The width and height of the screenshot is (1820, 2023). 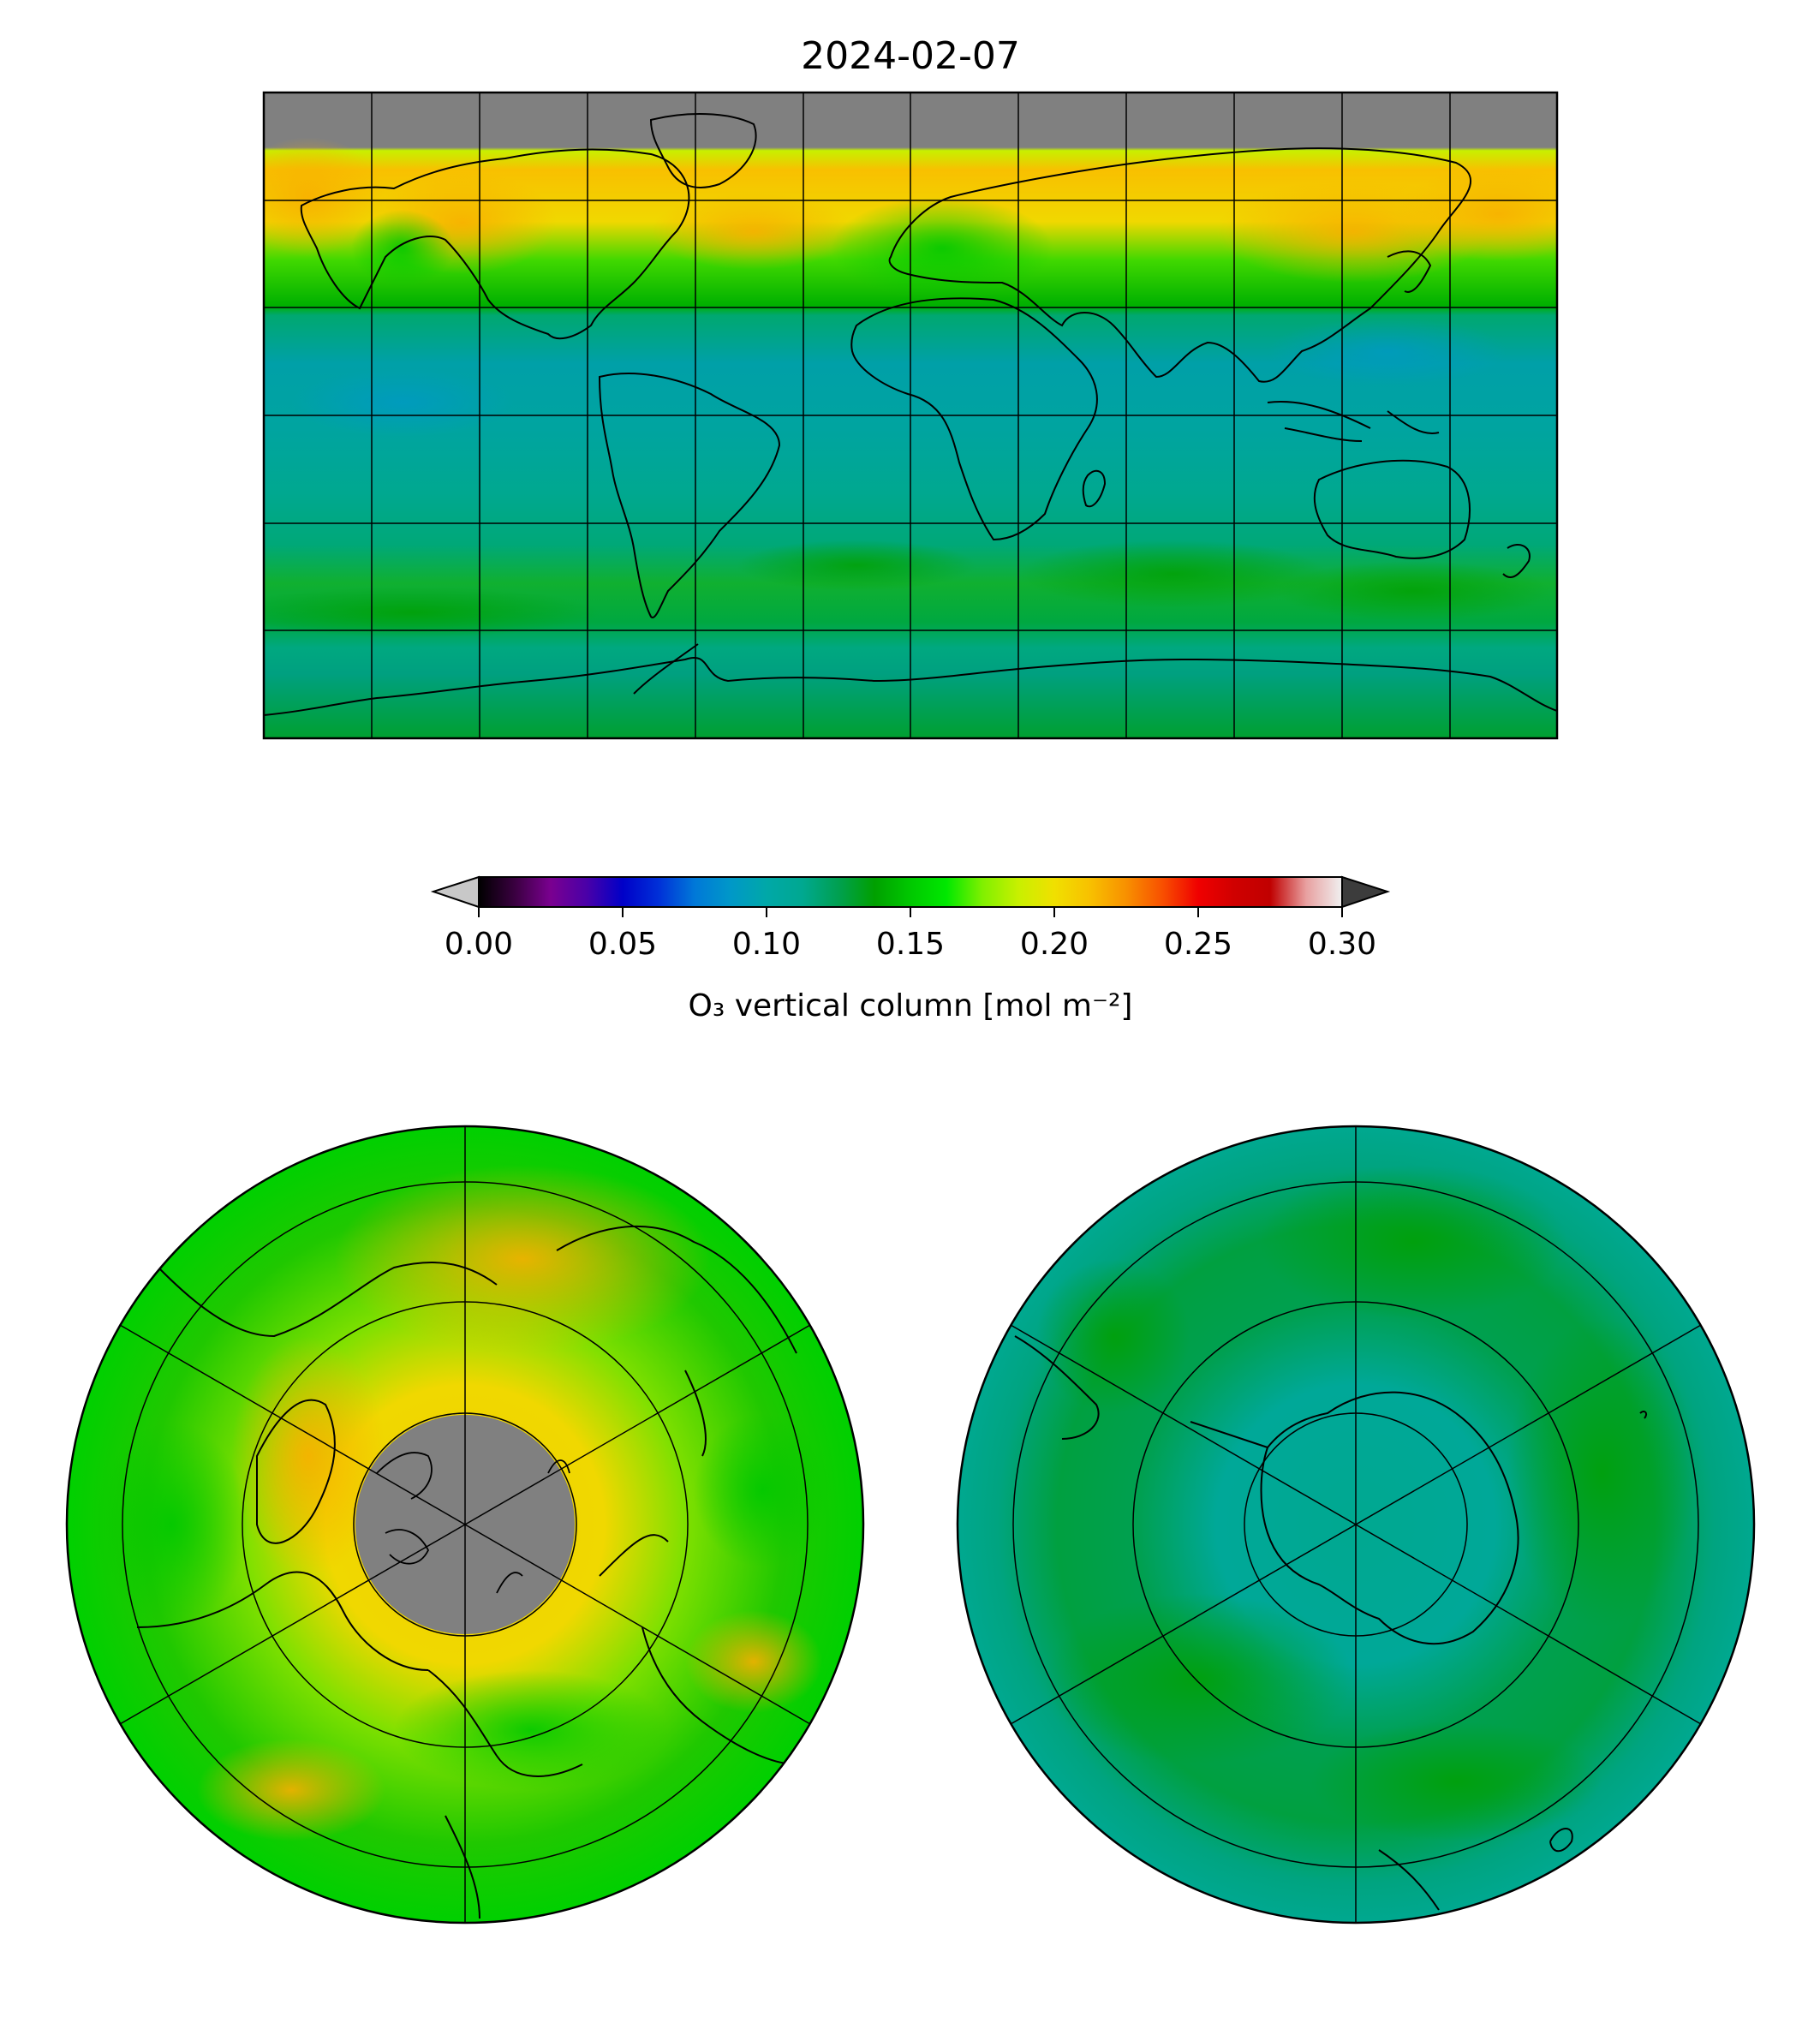 I want to click on coast-peninsula-polar, so click(x=1229, y=1434).